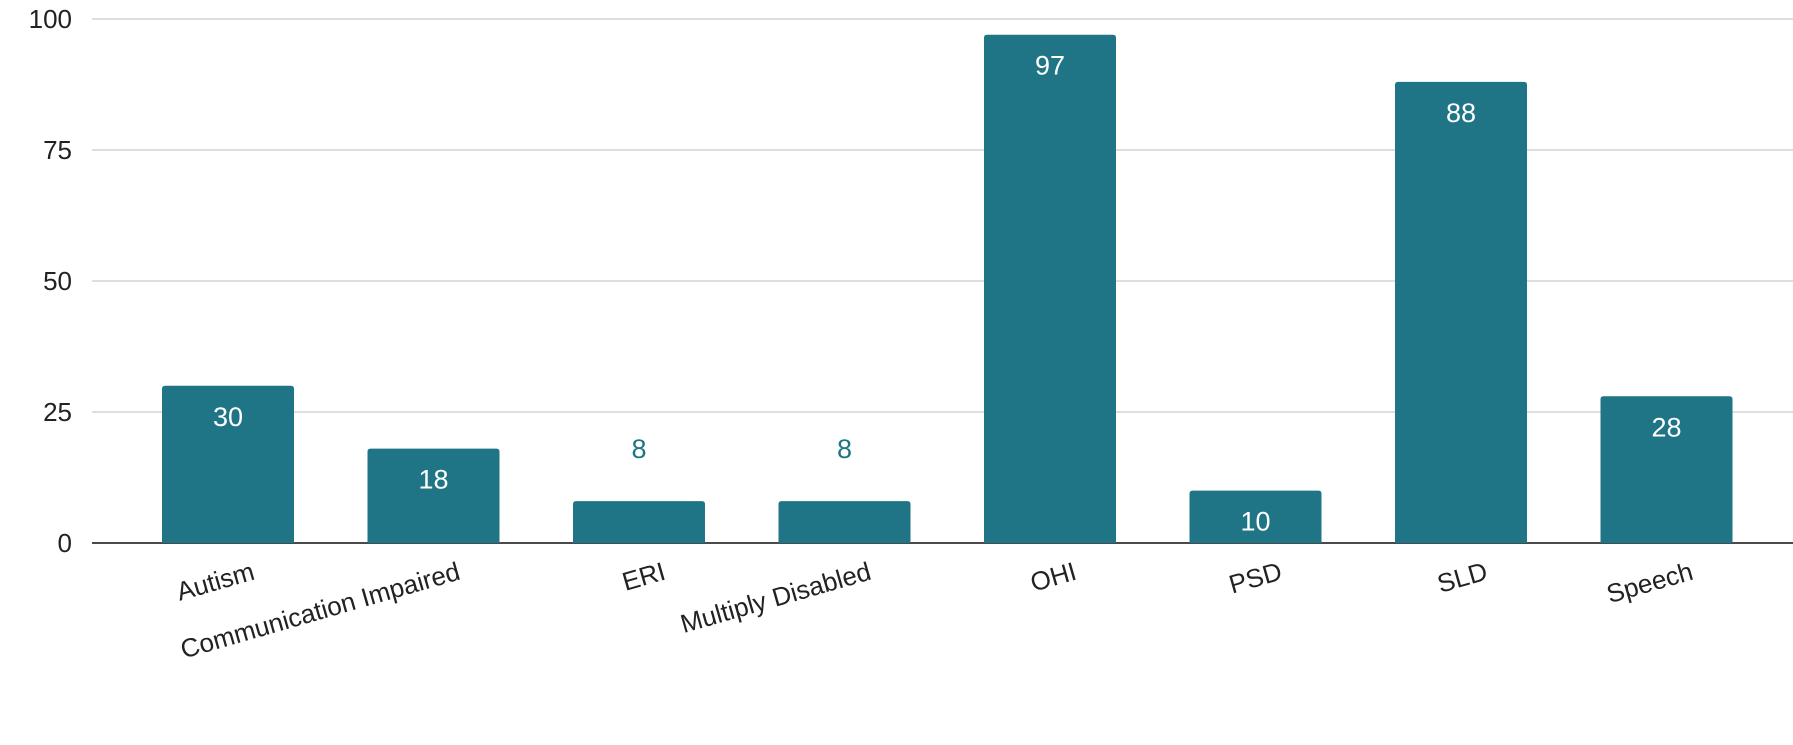 The image size is (1793, 745). What do you see at coordinates (1461, 113) in the screenshot?
I see `data-label: 88` at bounding box center [1461, 113].